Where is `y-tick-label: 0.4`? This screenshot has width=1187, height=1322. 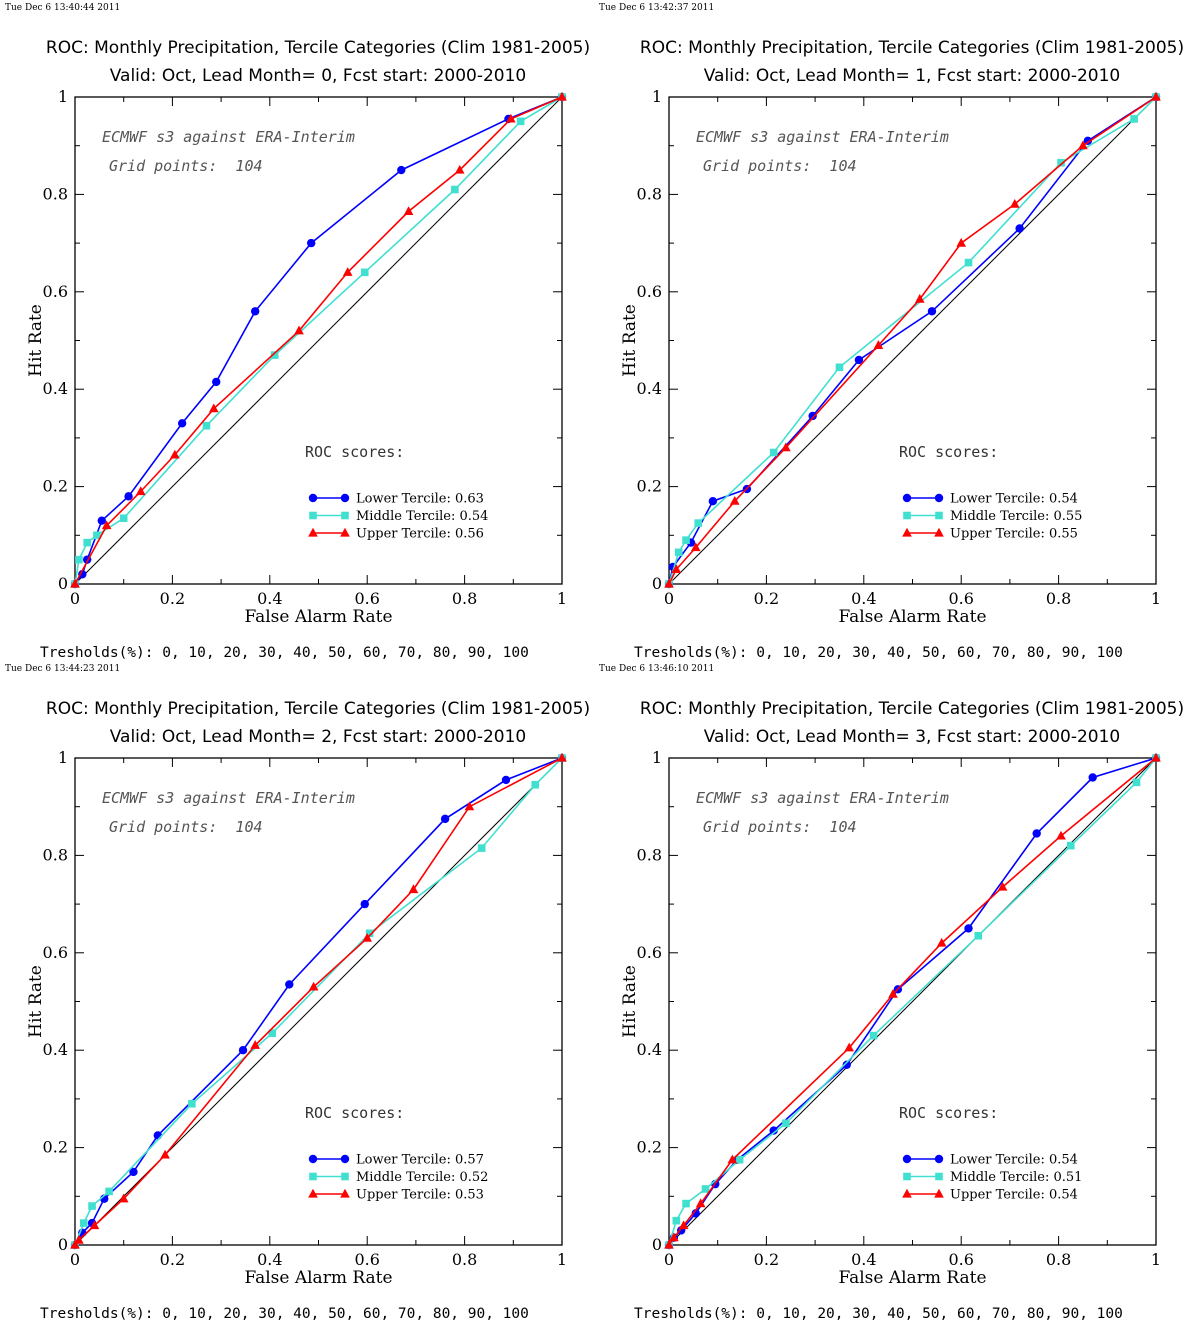 y-tick-label: 0.4 is located at coordinates (55, 388).